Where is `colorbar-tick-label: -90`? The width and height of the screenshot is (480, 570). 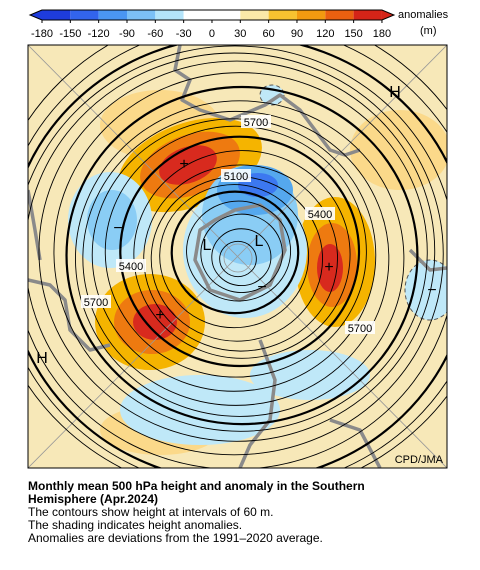
colorbar-tick-label: -90 is located at coordinates (127, 34).